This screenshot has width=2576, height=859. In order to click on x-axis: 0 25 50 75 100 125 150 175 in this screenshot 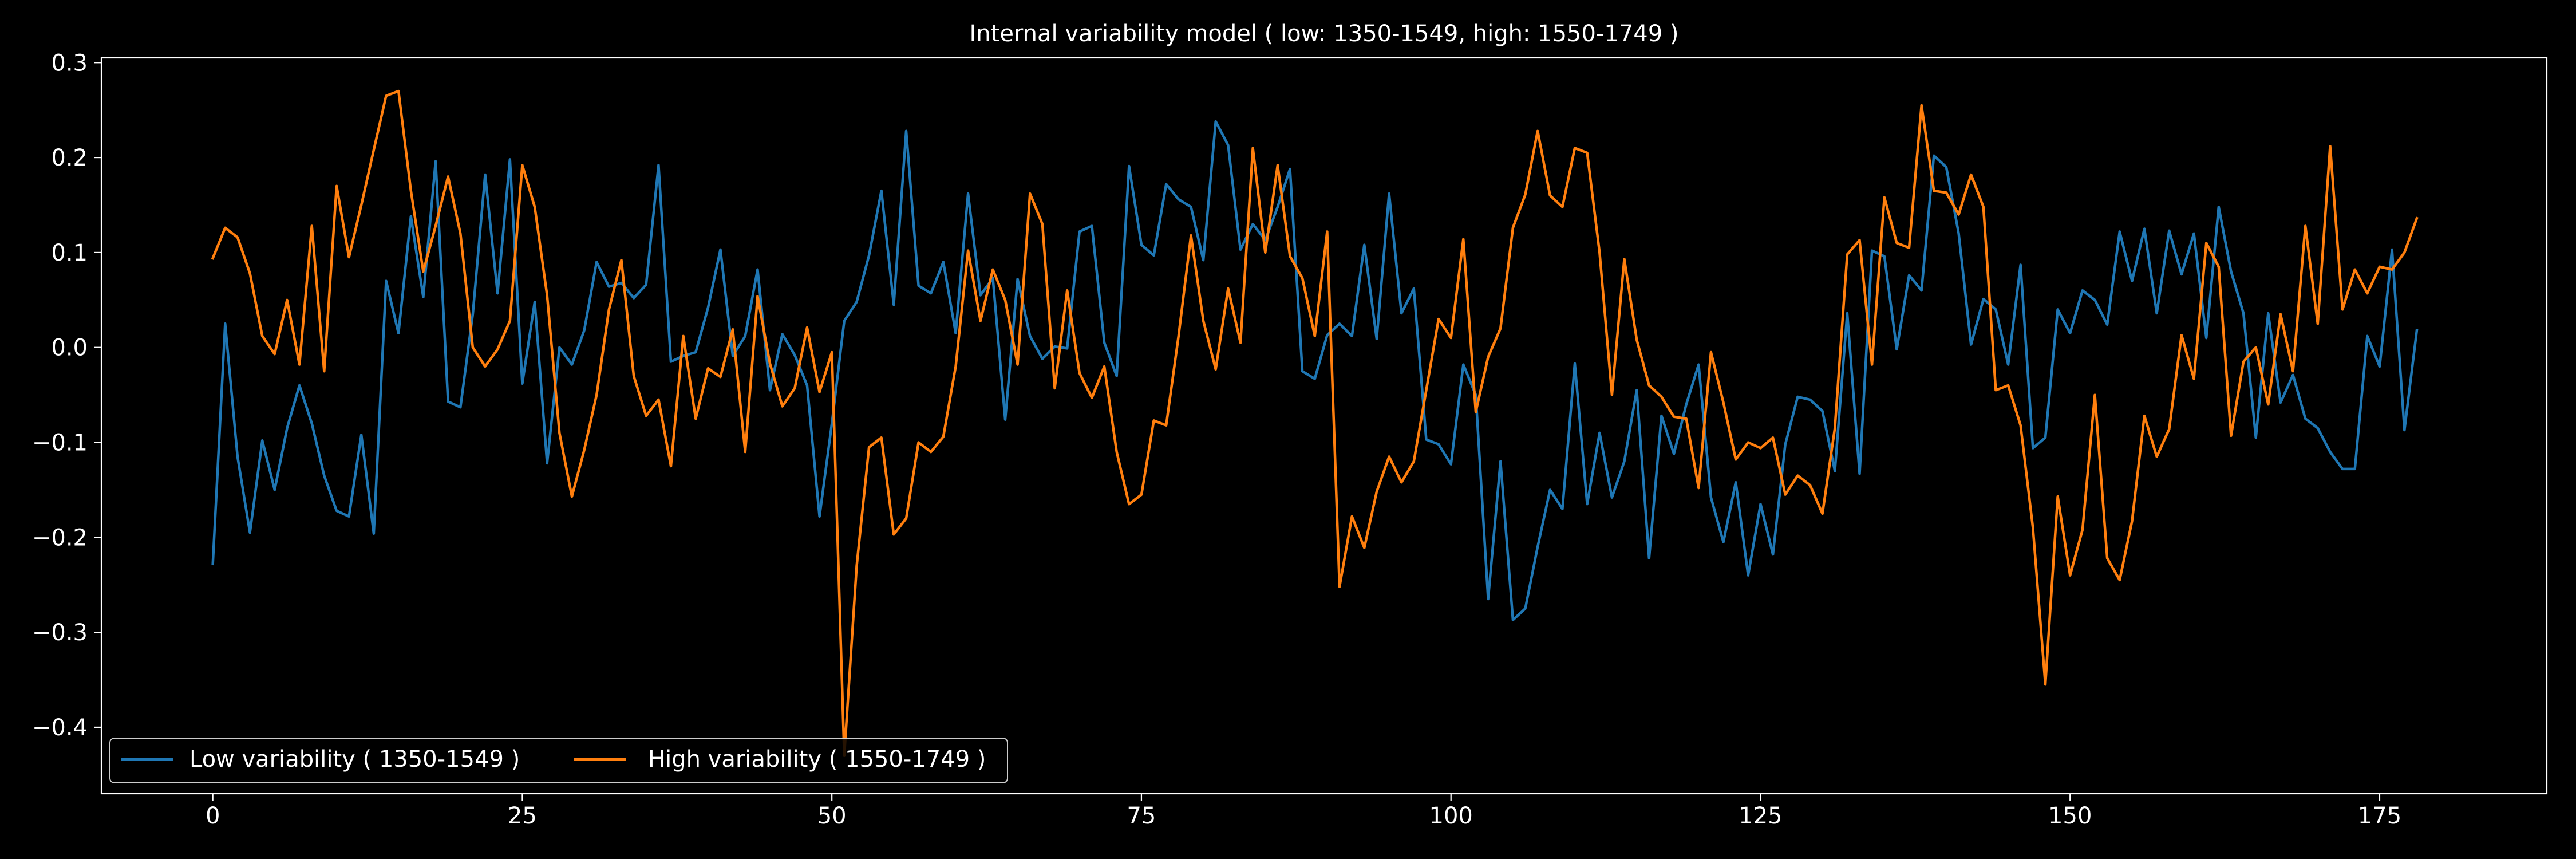, I will do `click(1303, 811)`.